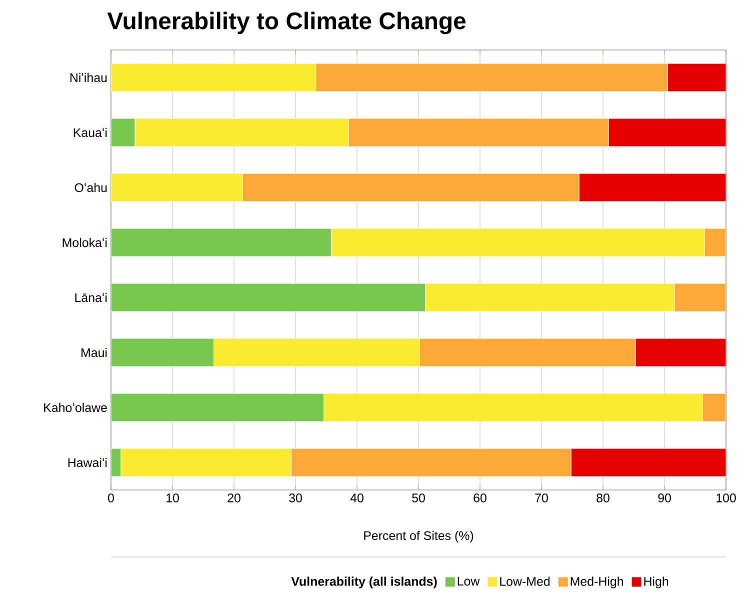  What do you see at coordinates (418, 498) in the screenshot?
I see `x-tick-label: 50` at bounding box center [418, 498].